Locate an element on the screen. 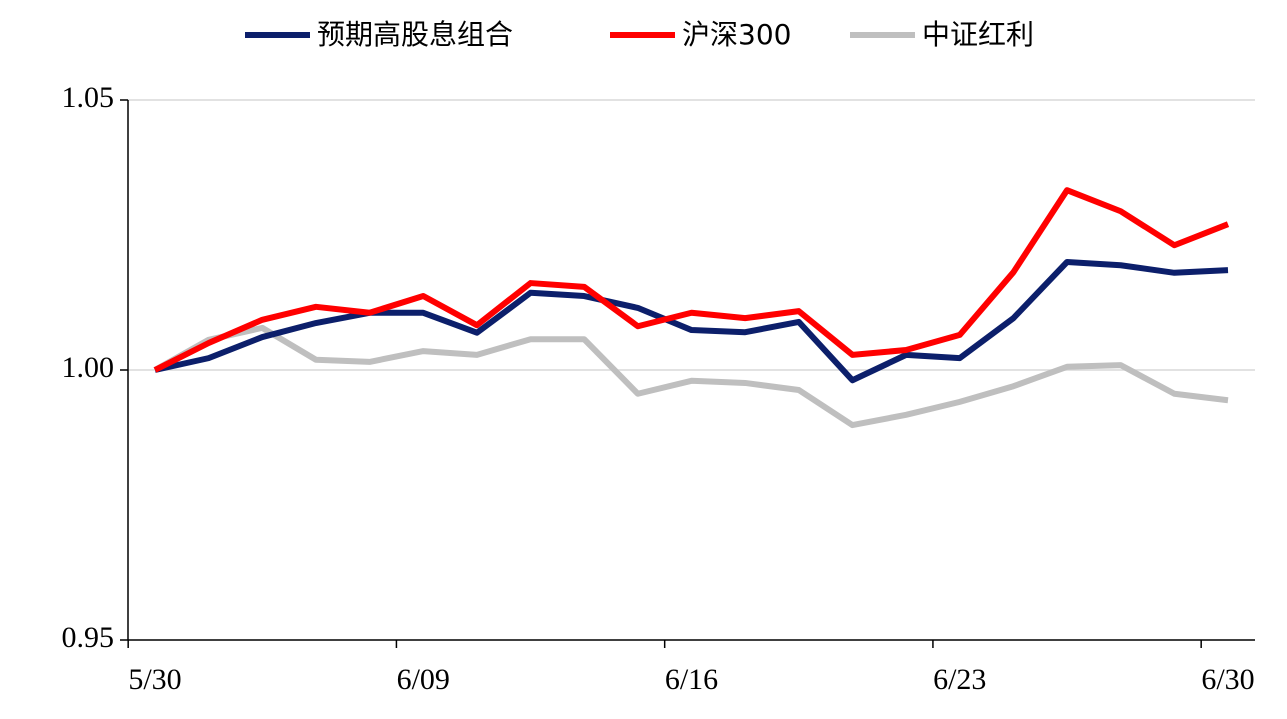  y-tick-label: 1.00 is located at coordinates (88, 367).